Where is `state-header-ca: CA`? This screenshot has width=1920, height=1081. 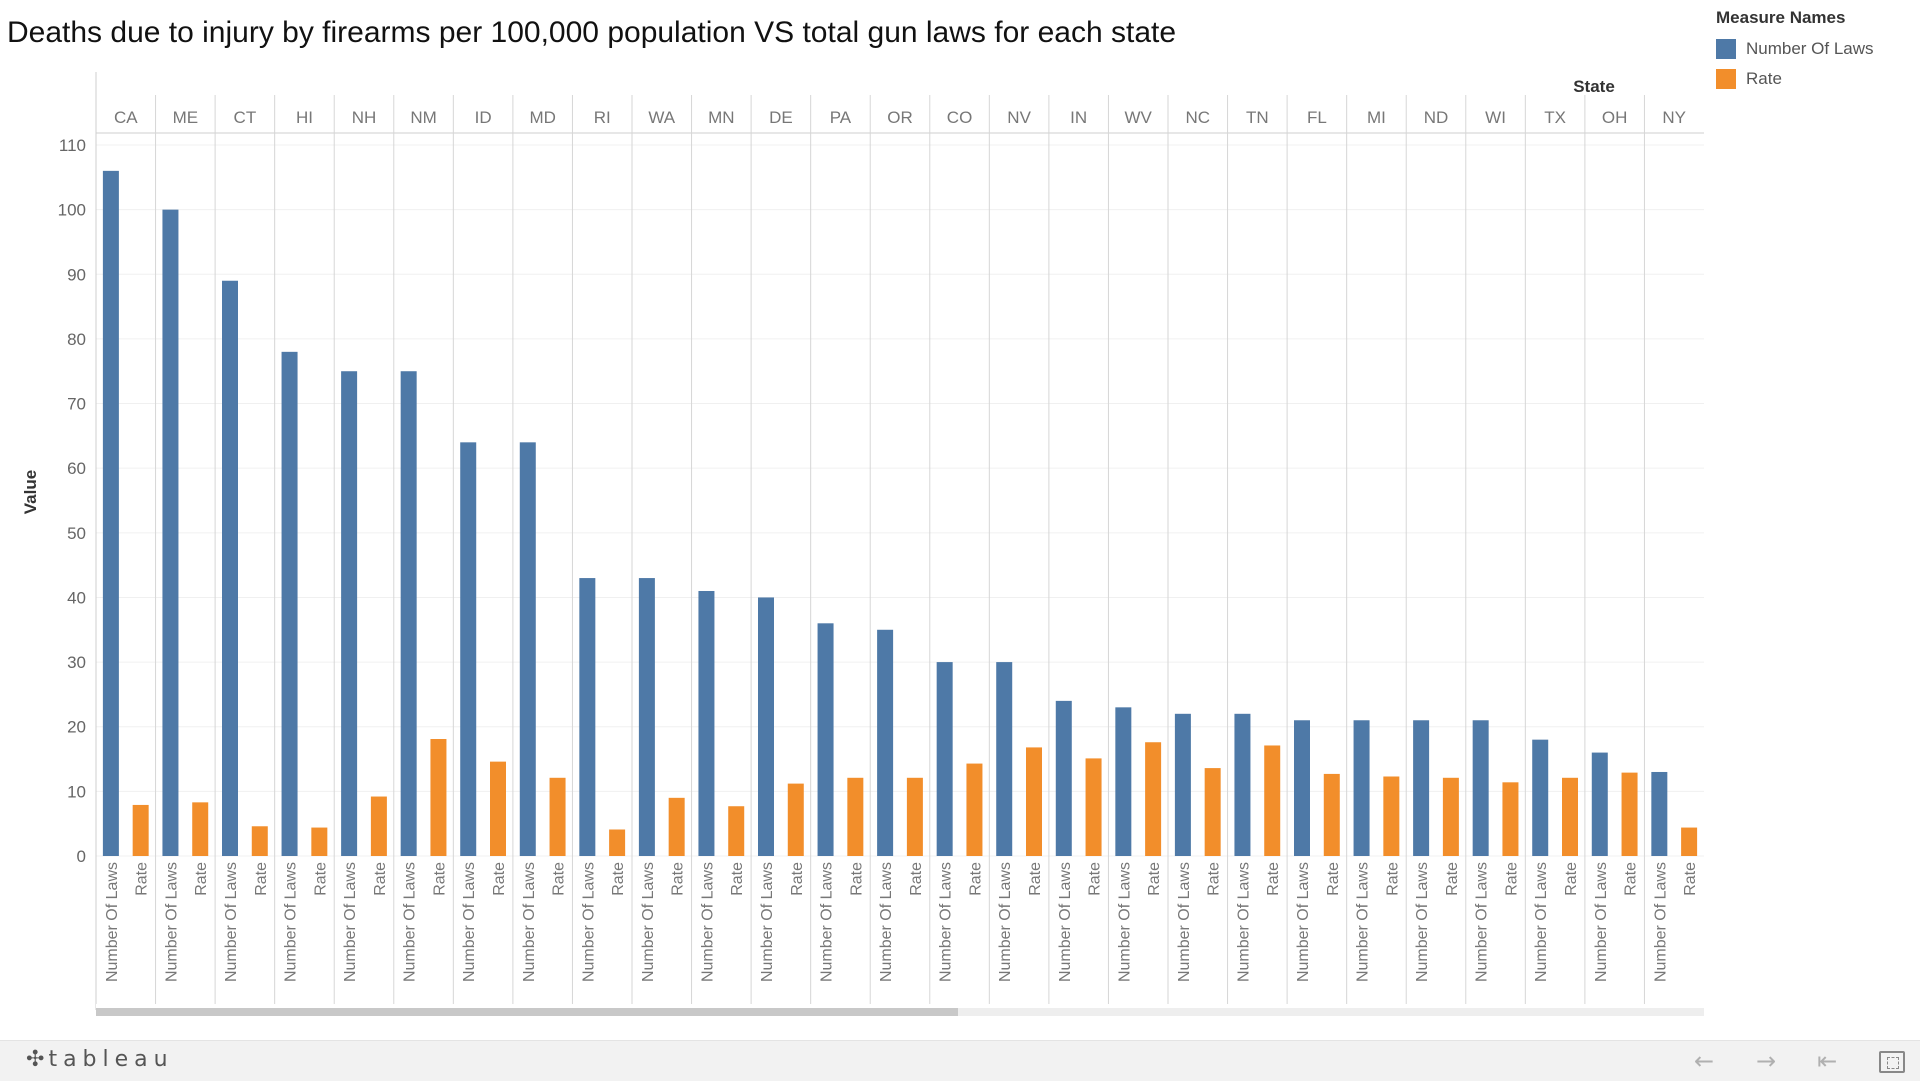 state-header-ca: CA is located at coordinates (126, 117).